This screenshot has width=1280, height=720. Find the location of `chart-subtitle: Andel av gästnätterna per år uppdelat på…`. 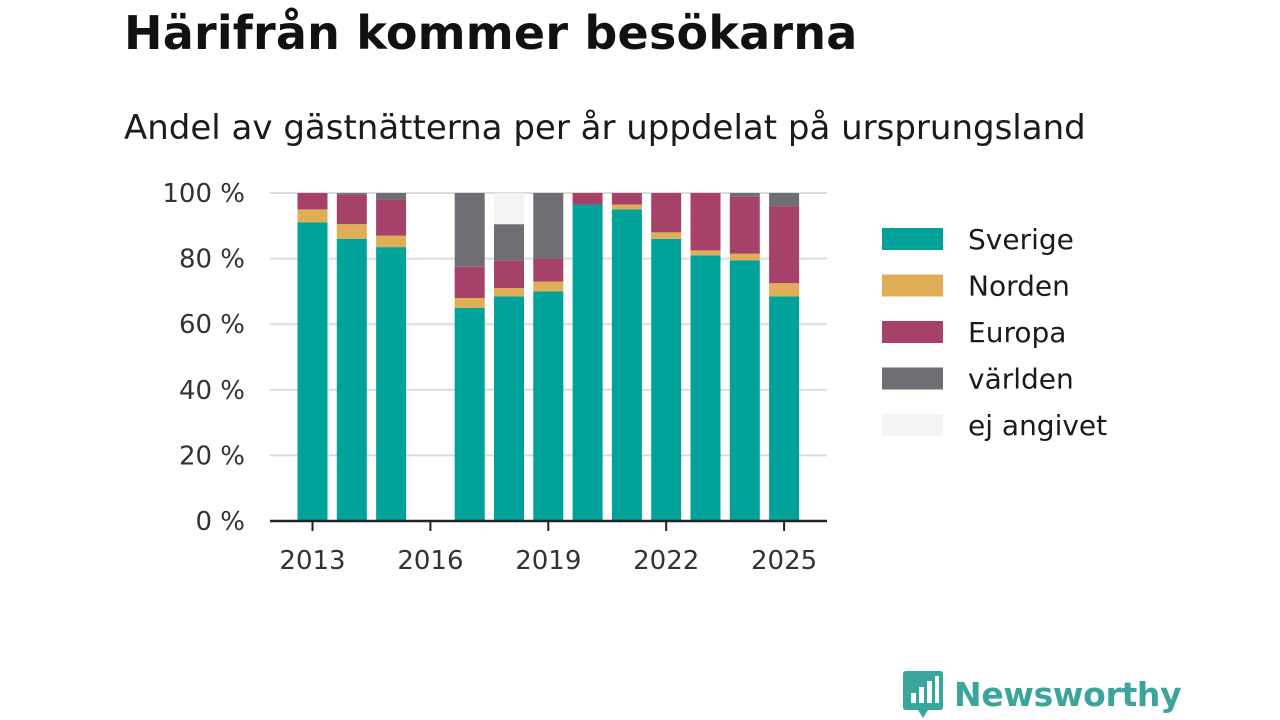

chart-subtitle: Andel av gästnätterna per år uppdelat på… is located at coordinates (605, 128).